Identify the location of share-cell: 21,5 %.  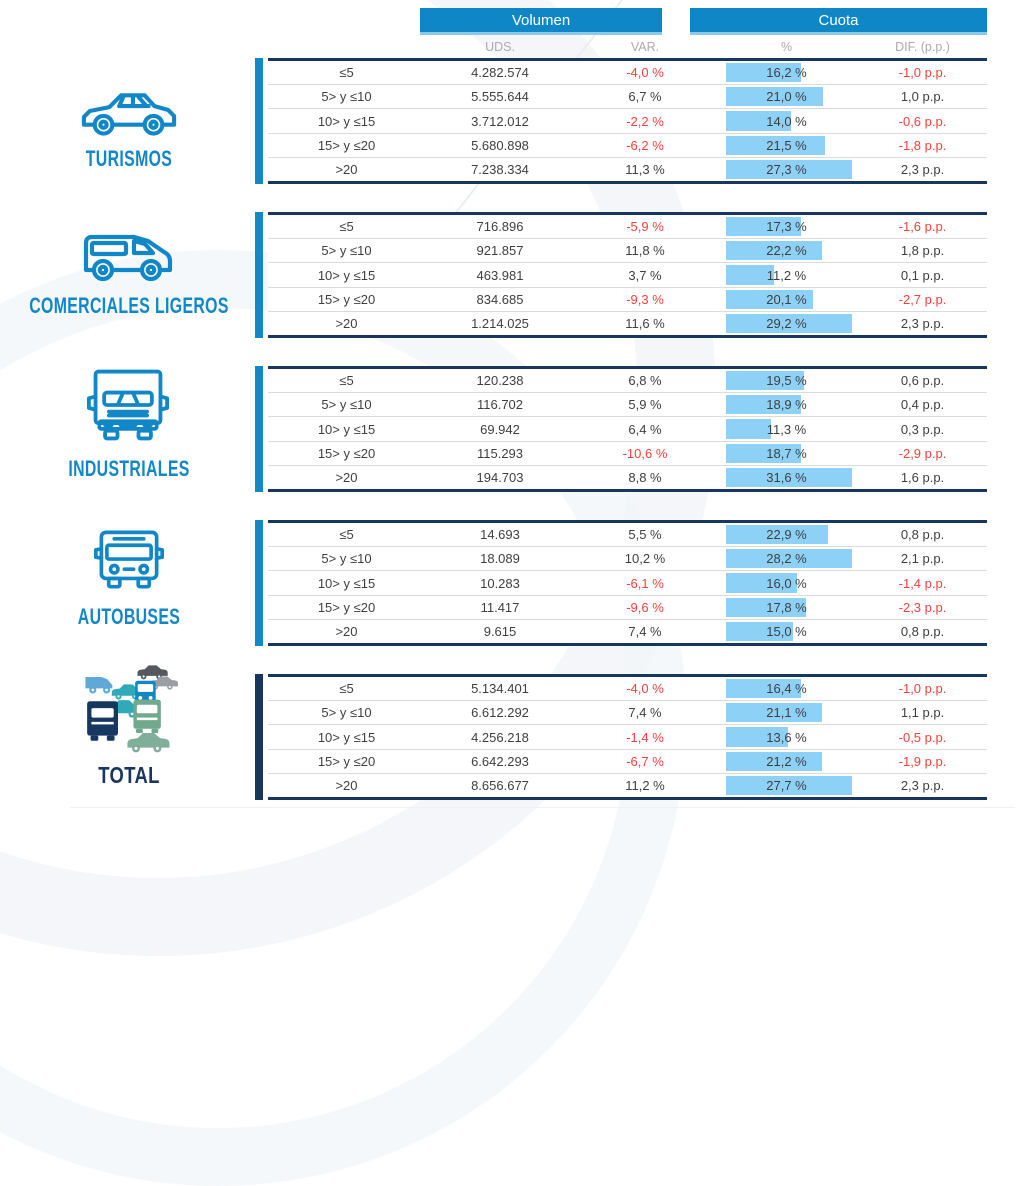
(786, 145).